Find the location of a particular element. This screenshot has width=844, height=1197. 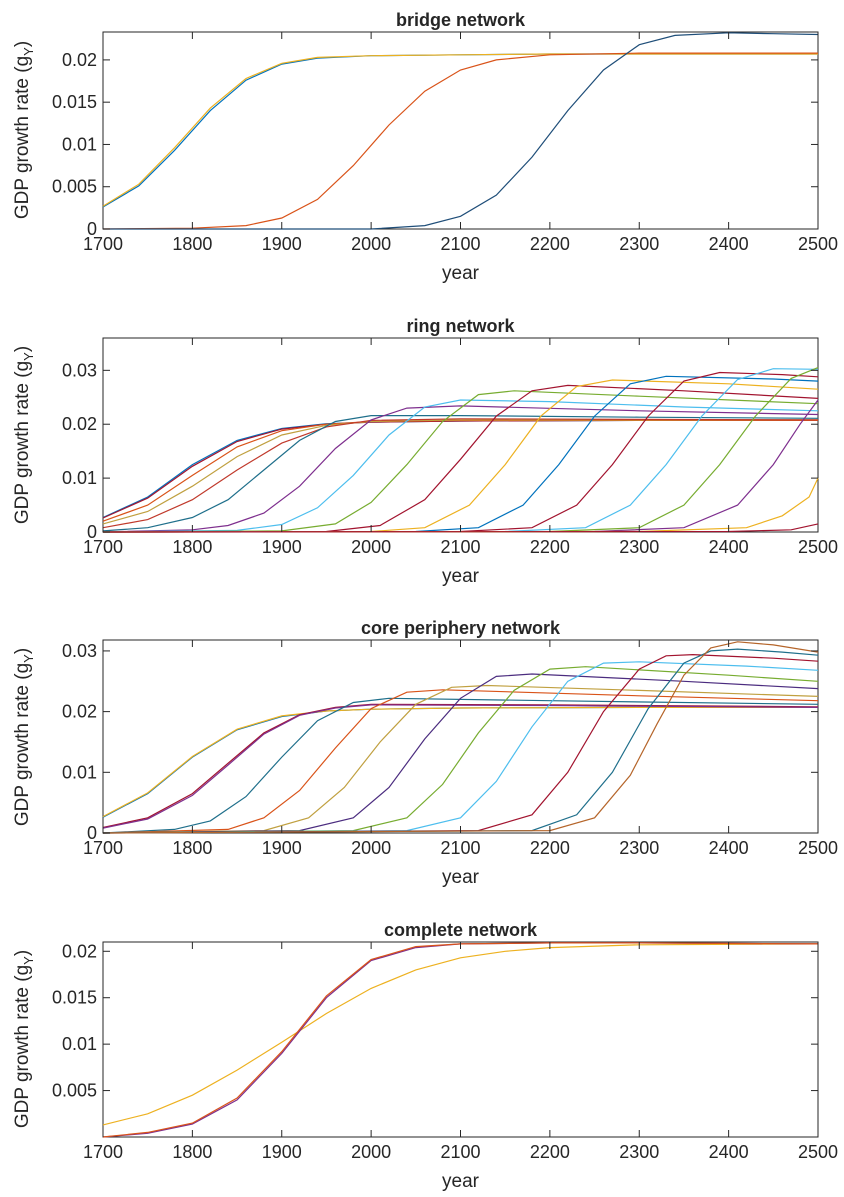

chart-title: core periphery network is located at coordinates (461, 628).